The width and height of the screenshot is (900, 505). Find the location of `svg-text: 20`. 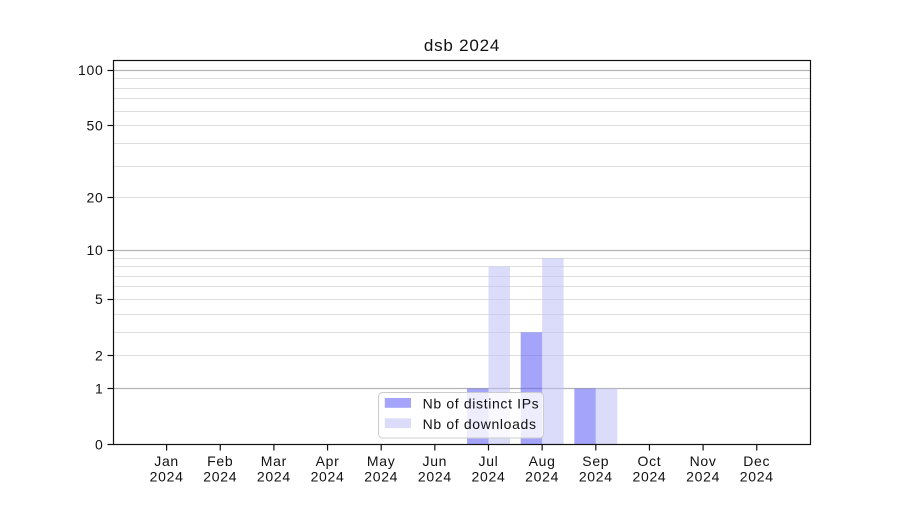

svg-text: 20 is located at coordinates (95, 198).